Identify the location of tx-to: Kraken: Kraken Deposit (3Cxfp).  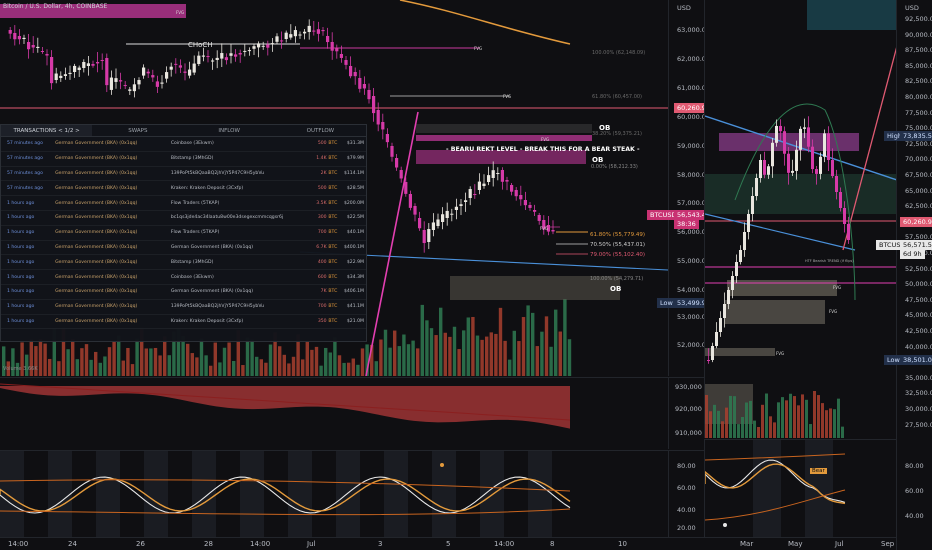
(207, 188).